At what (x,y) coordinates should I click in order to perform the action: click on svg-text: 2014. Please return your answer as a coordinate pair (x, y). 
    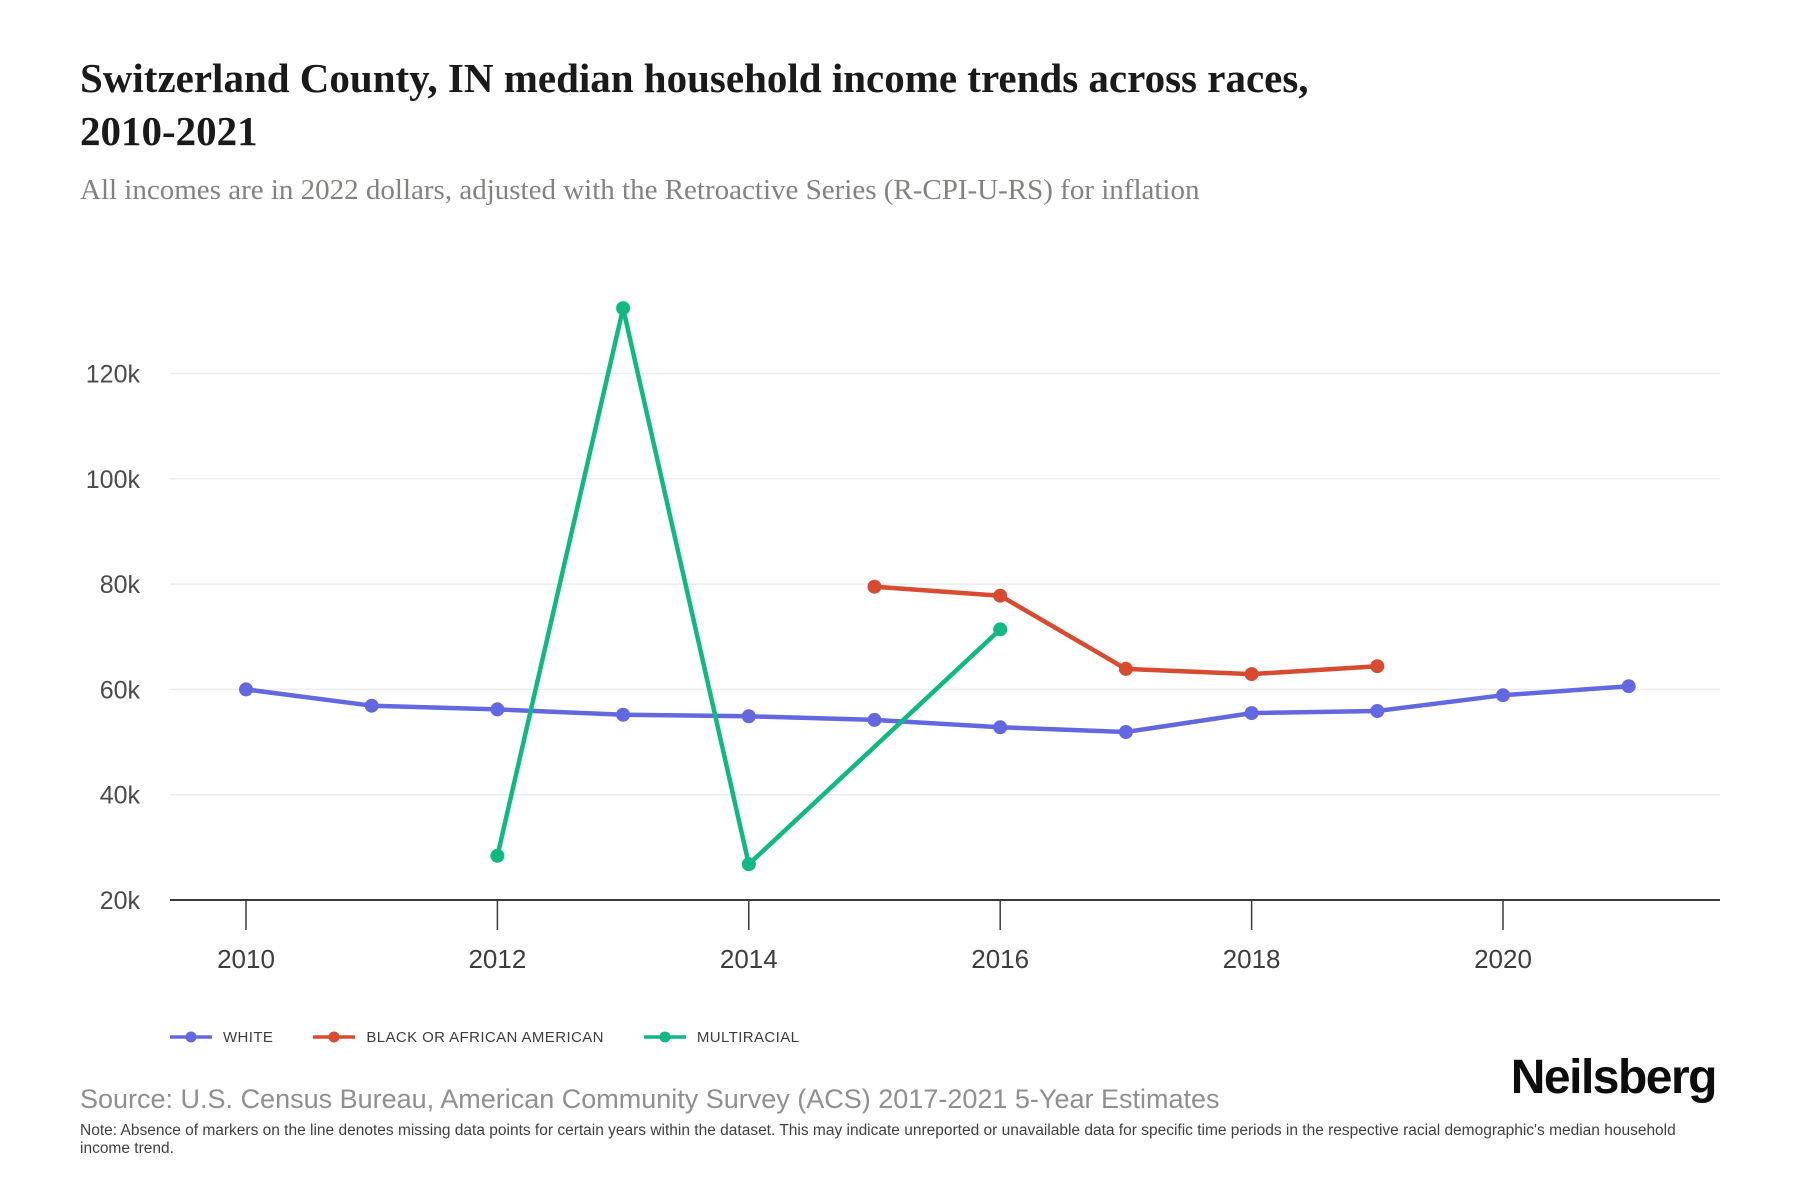
    Looking at the image, I should click on (749, 959).